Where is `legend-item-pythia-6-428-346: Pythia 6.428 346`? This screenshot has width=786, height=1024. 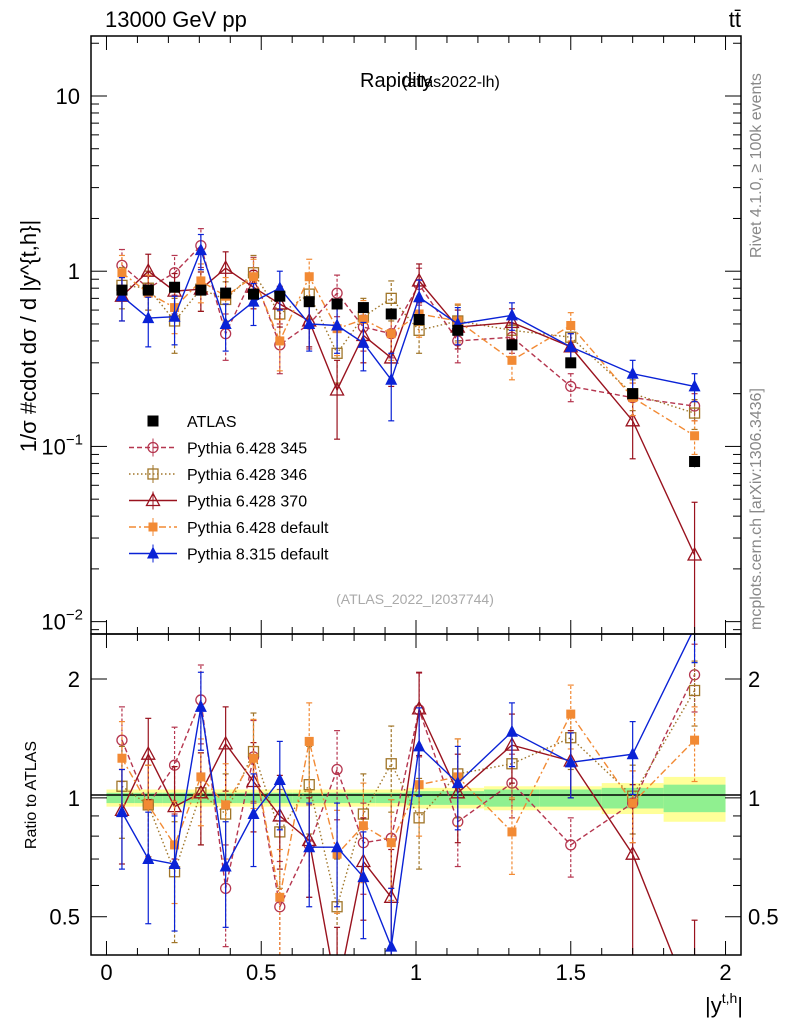 legend-item-pythia-6-428-346: Pythia 6.428 346 is located at coordinates (218, 474).